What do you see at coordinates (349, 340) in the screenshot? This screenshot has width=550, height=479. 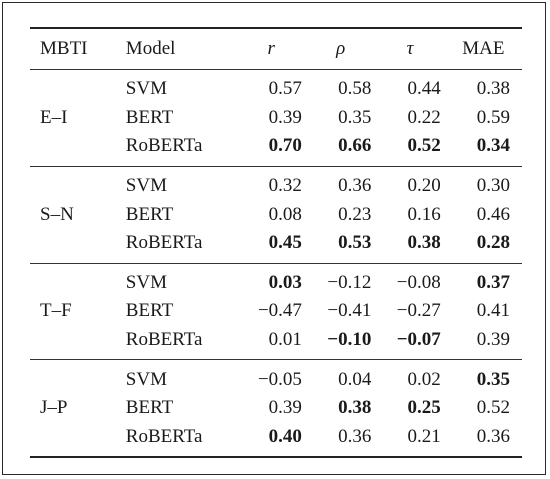 I see `cell-rho: −0.10` at bounding box center [349, 340].